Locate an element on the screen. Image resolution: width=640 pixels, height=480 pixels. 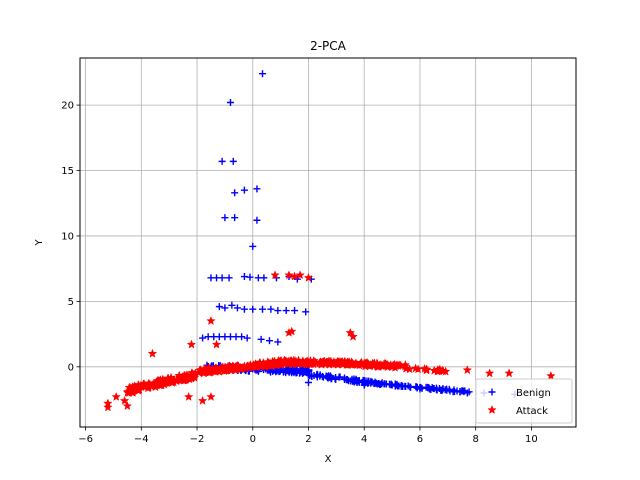
x-tick-label: 0 is located at coordinates (253, 439).